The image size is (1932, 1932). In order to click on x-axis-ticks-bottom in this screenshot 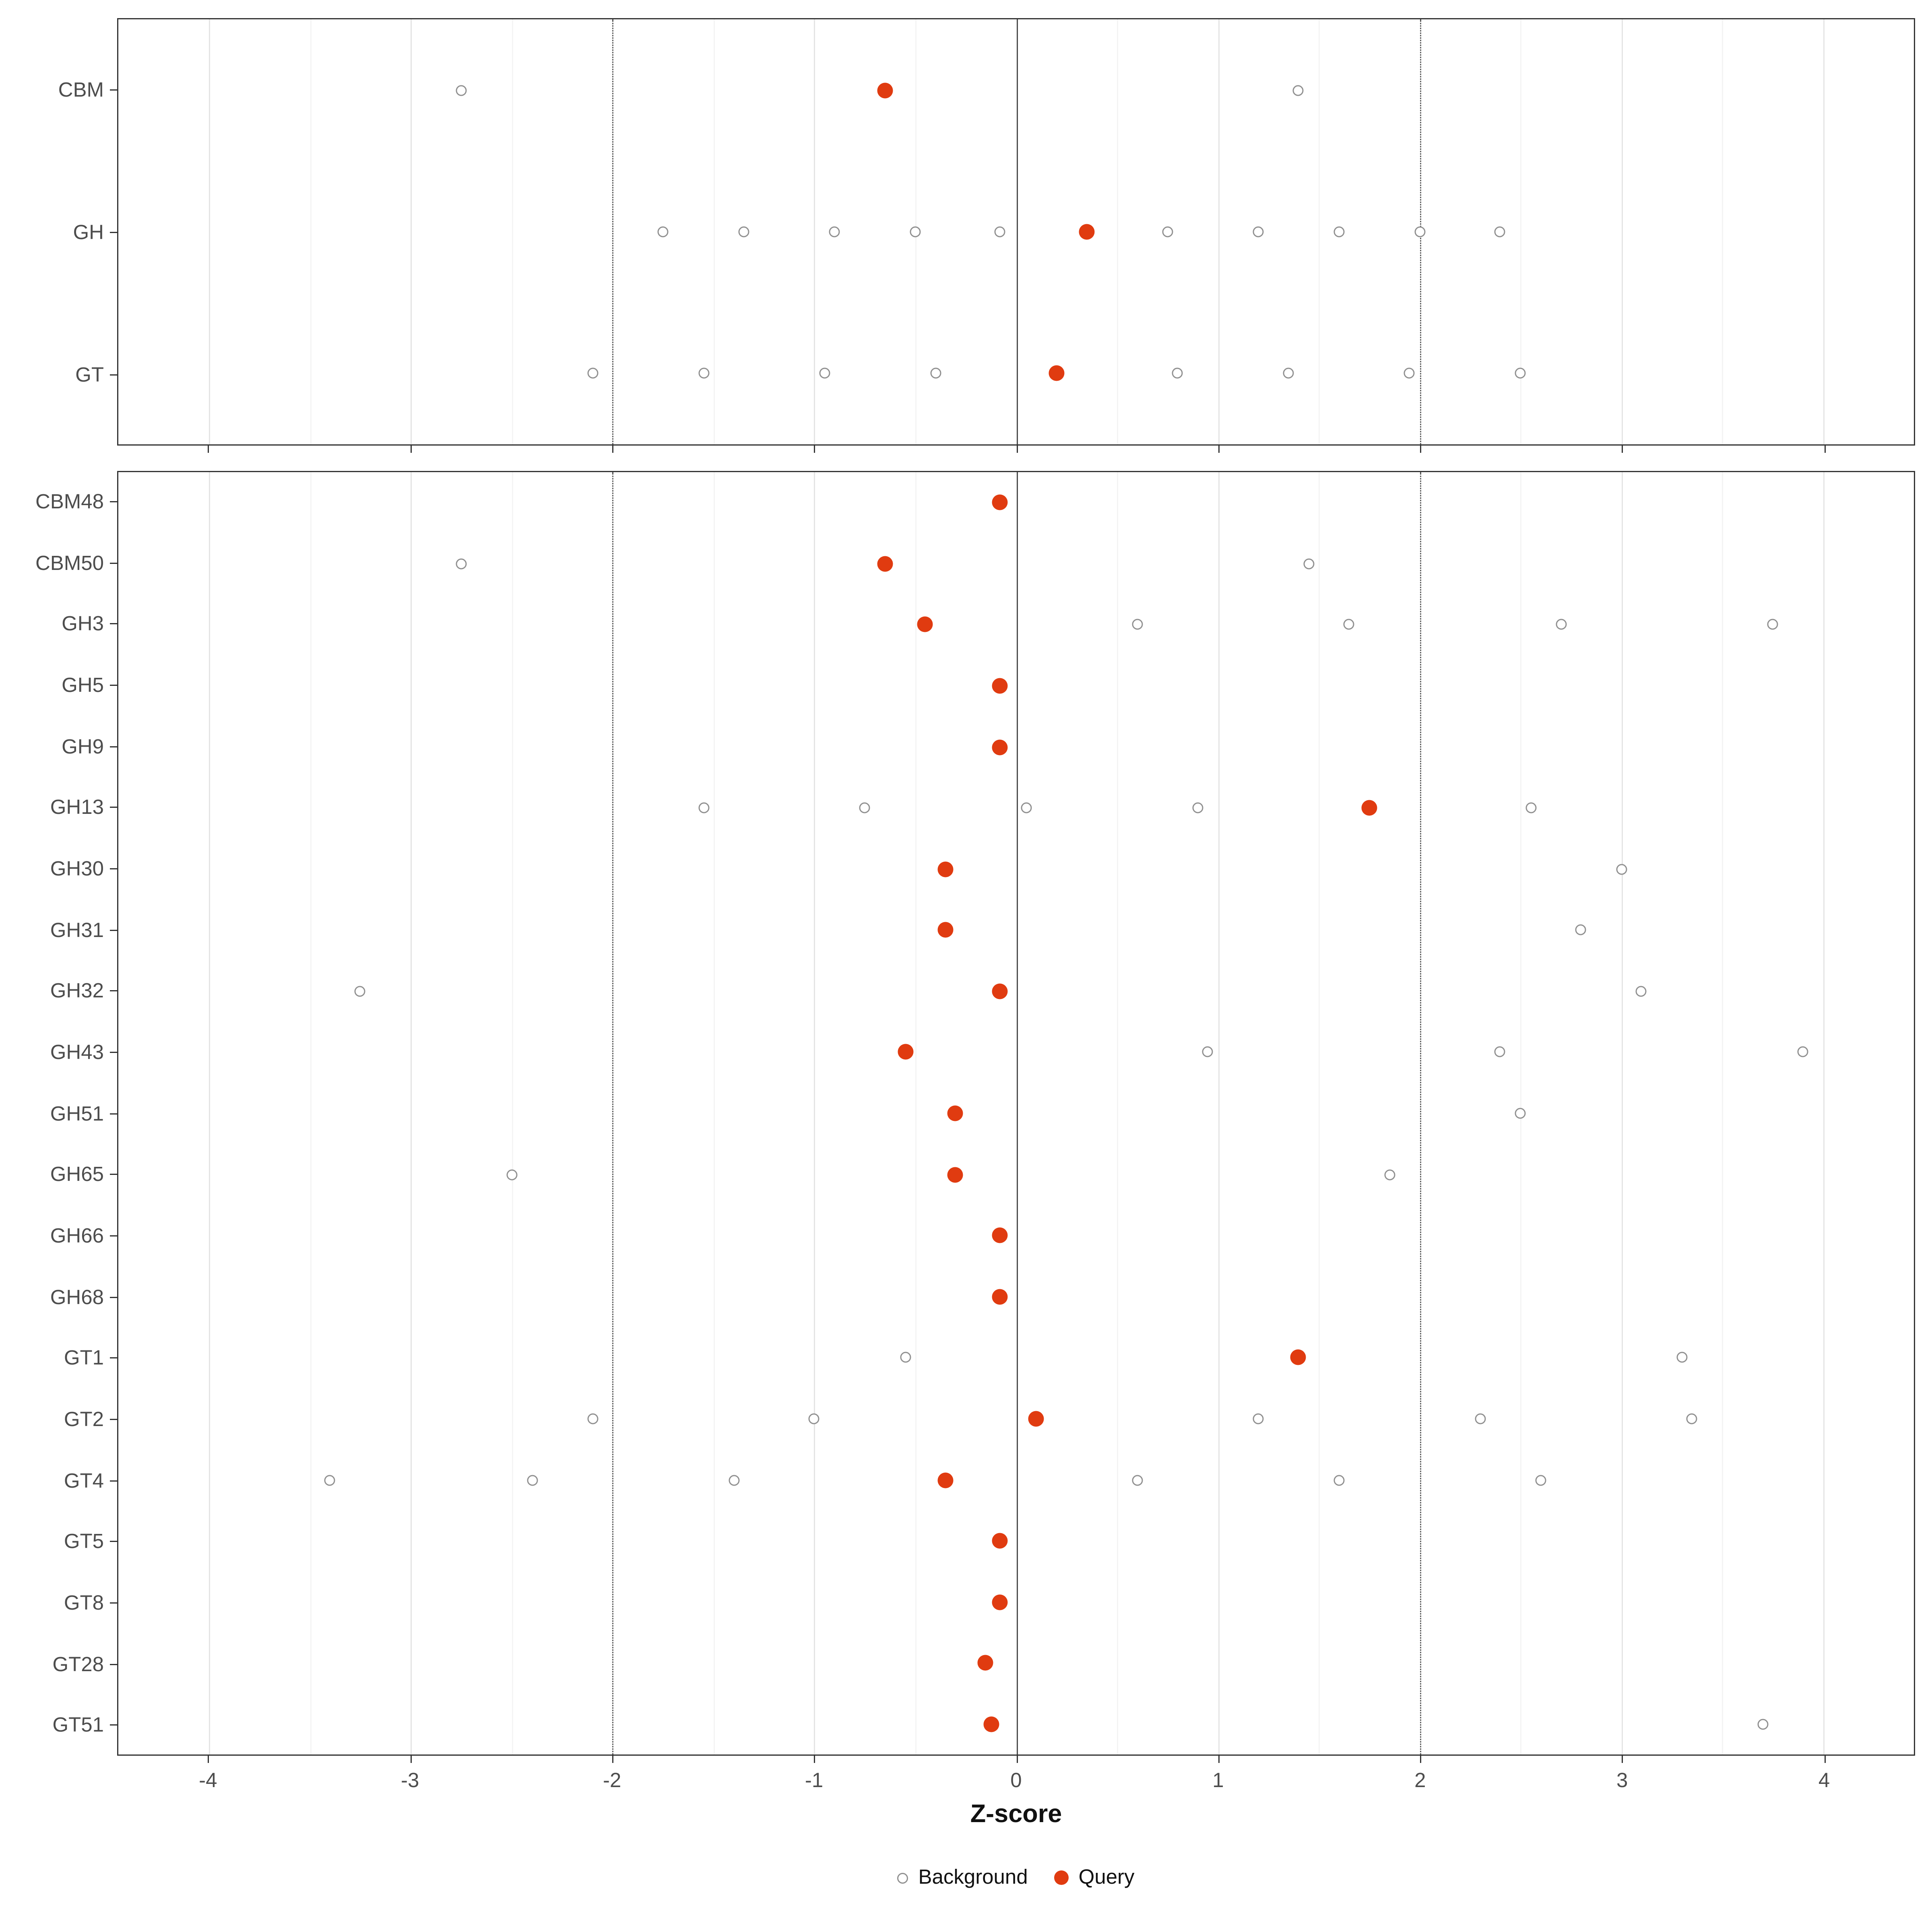, I will do `click(1016, 1760)`.